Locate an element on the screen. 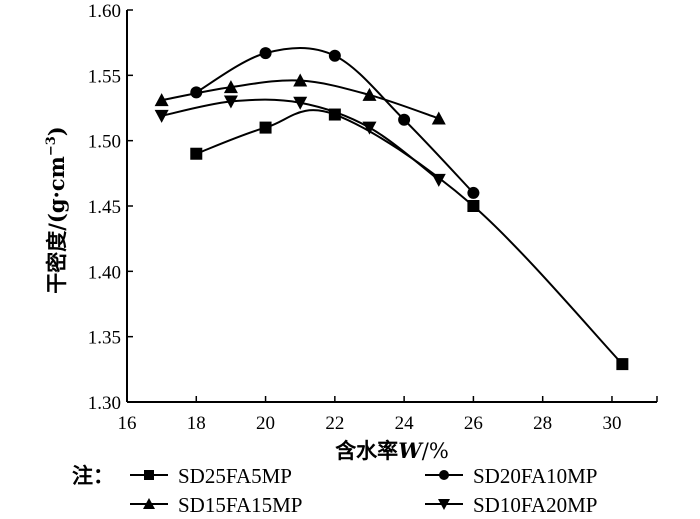  y-tick-label: 1.50 is located at coordinates (104, 142).